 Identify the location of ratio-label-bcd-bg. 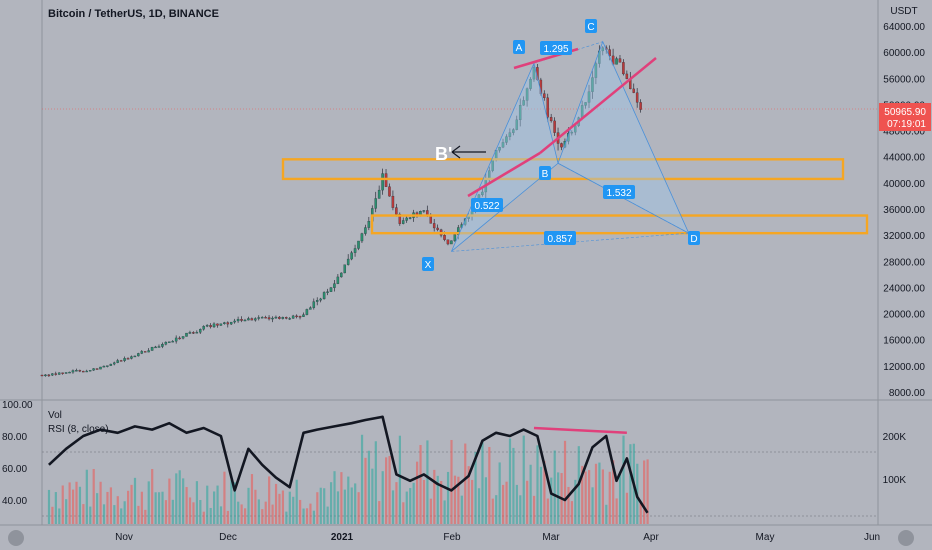
(619, 192).